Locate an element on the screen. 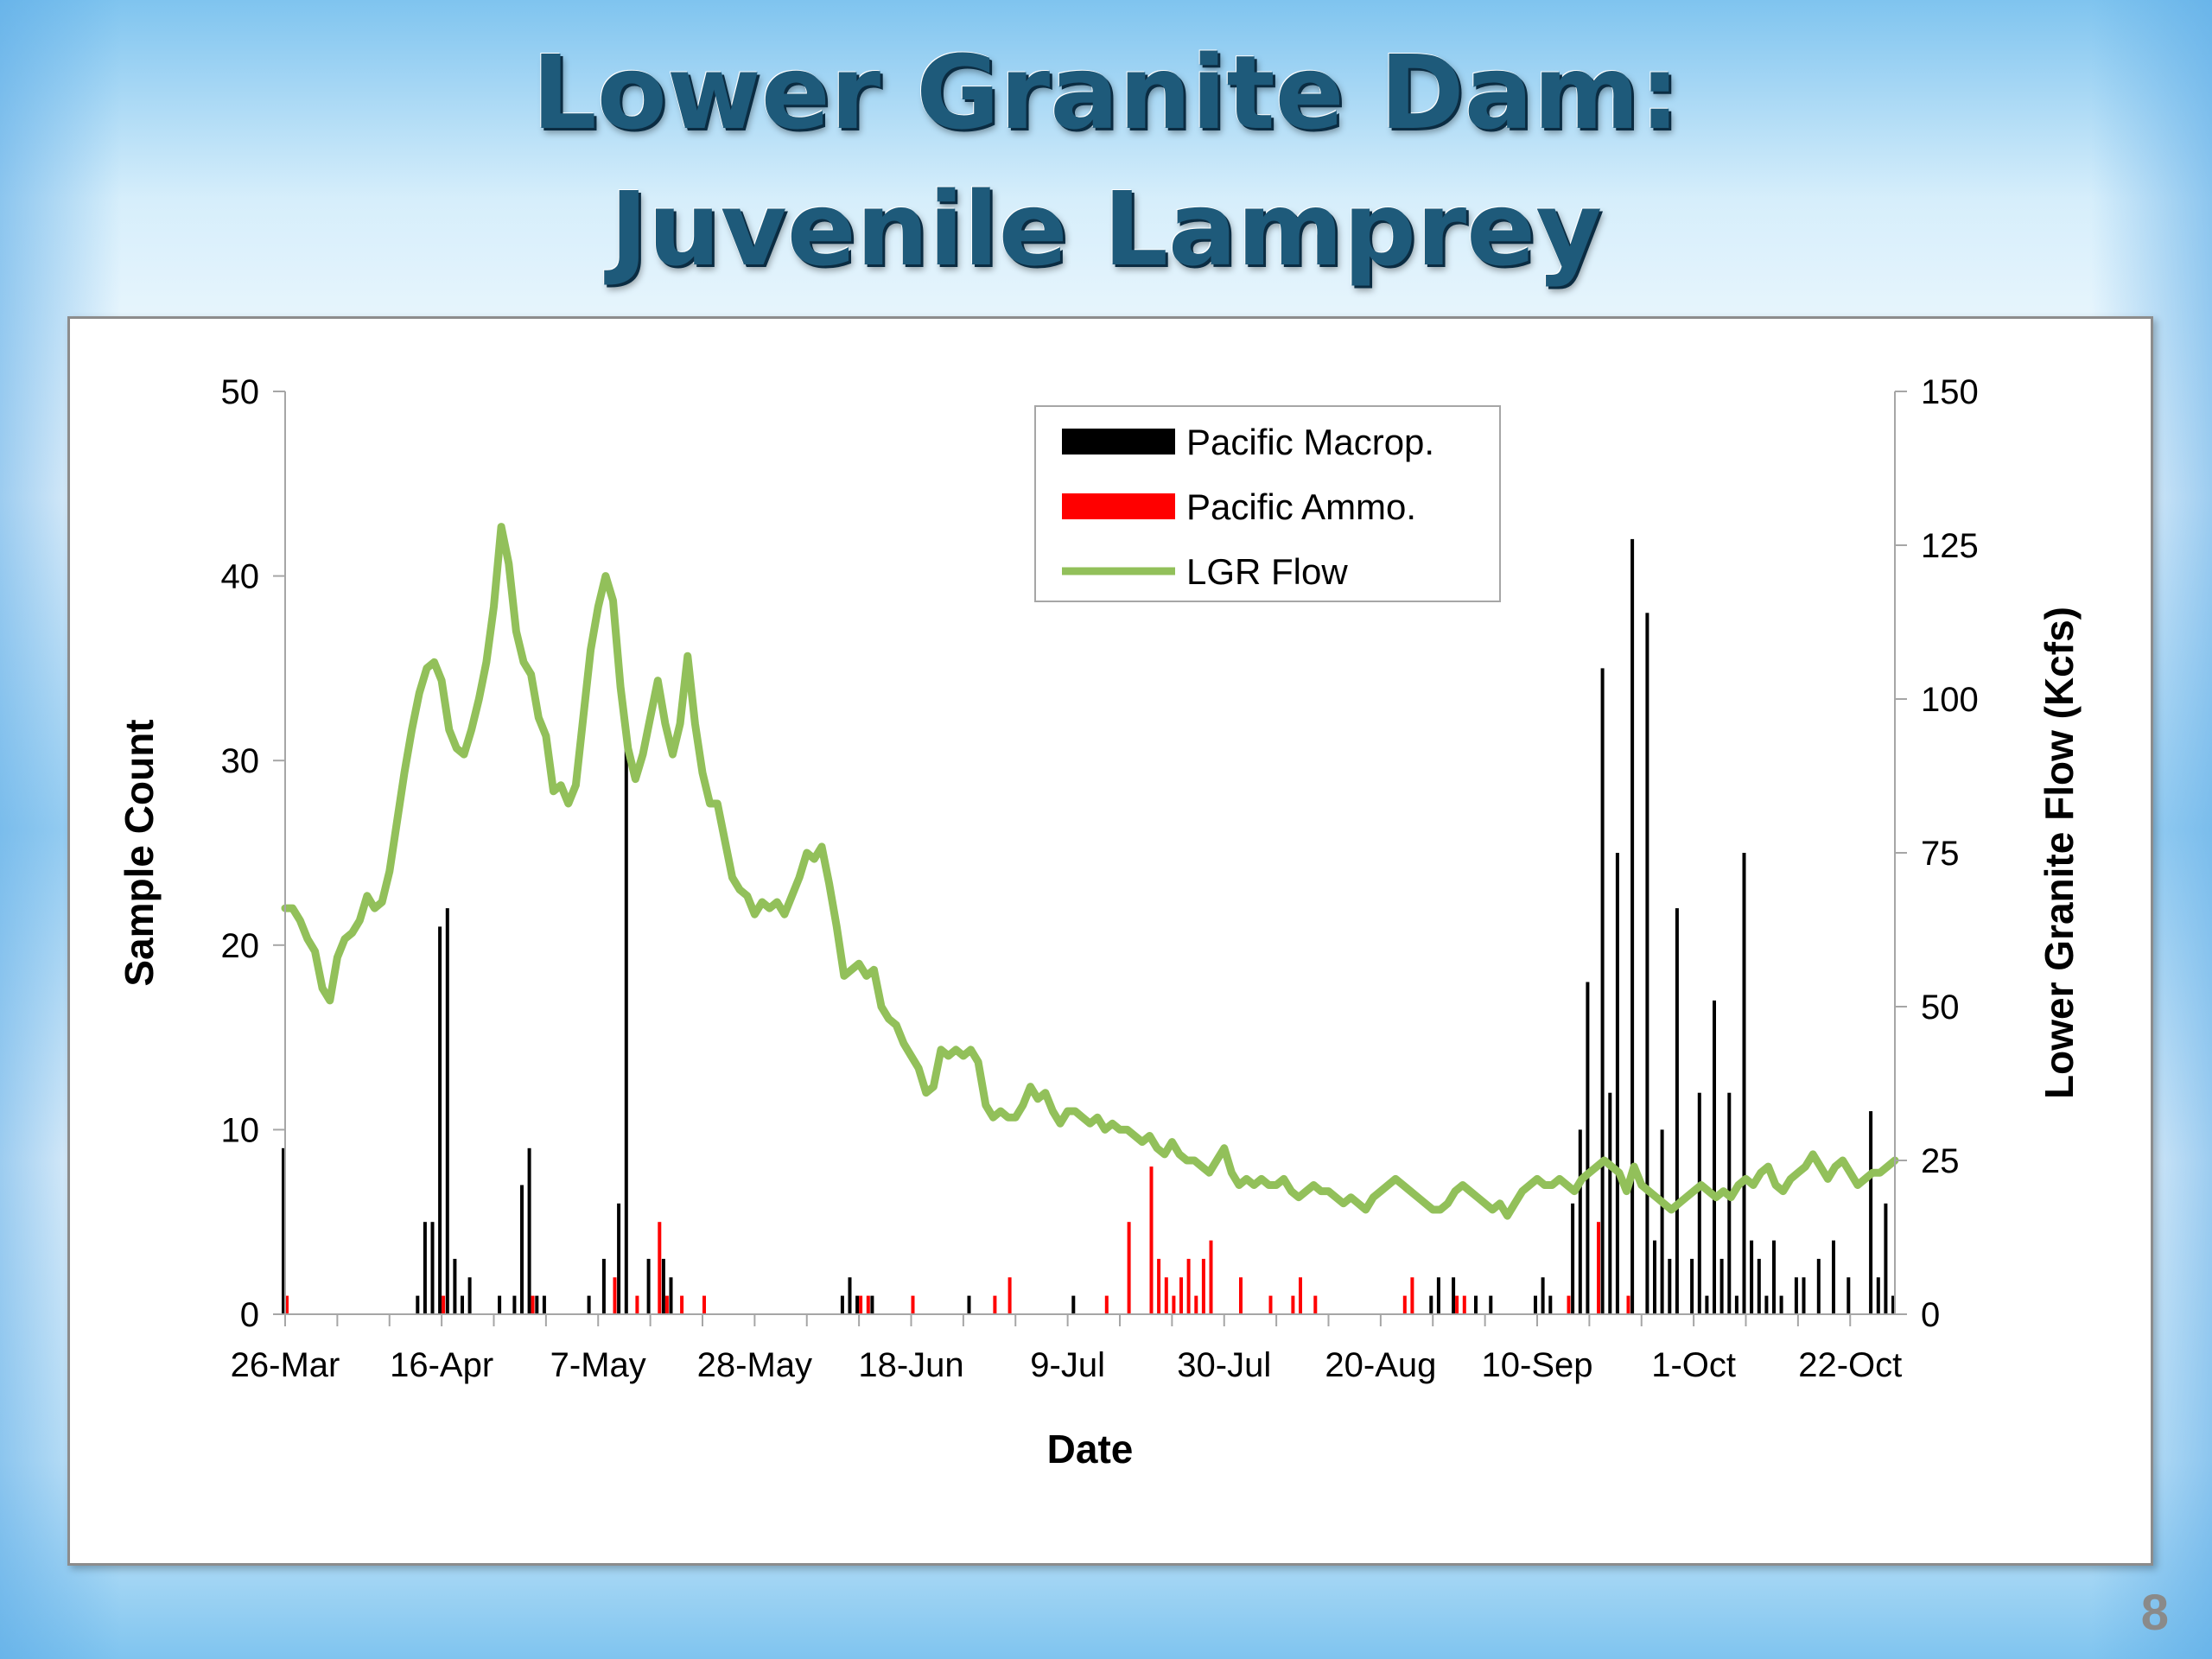  y2-tick-label: 125 is located at coordinates (1950, 546).